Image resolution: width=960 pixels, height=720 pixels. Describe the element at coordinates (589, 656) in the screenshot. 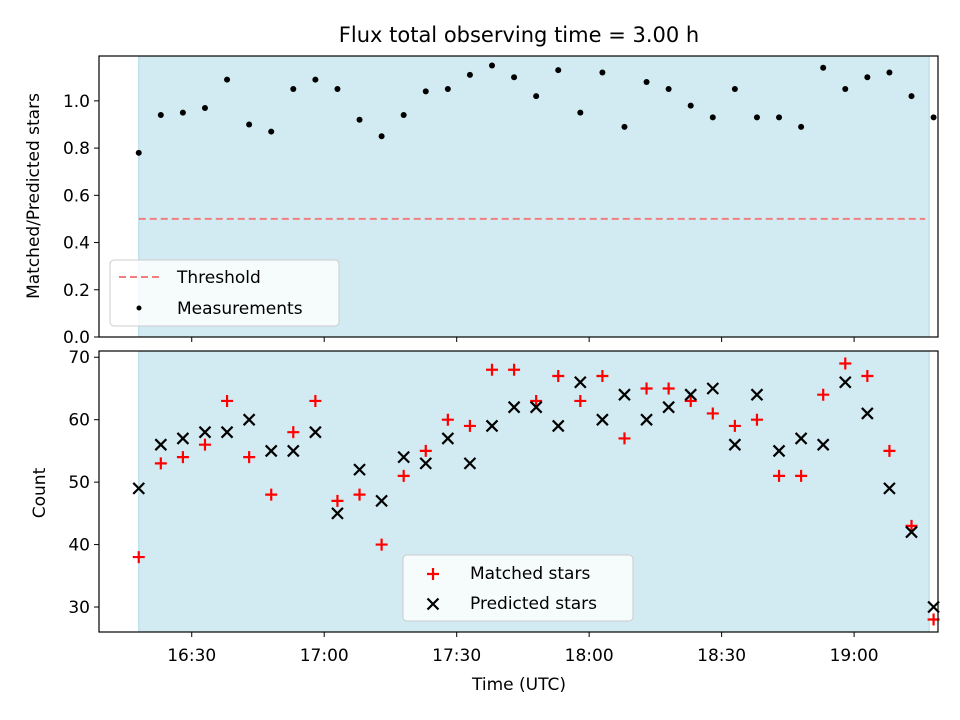

I see `x-tick-label: 18:00` at that location.